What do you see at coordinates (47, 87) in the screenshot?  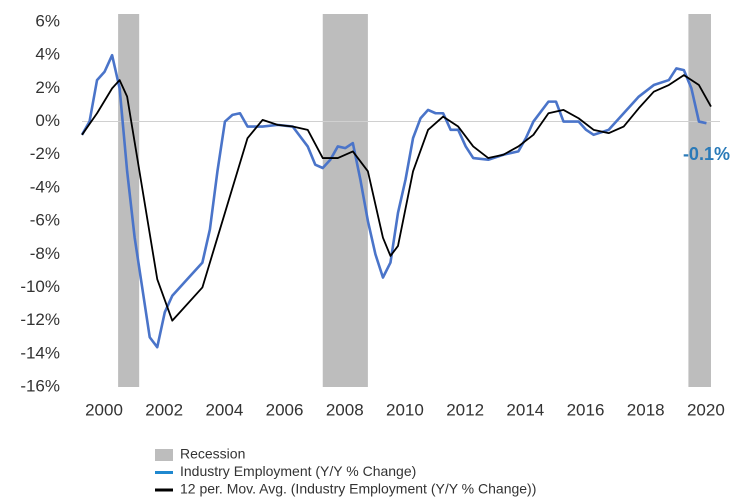 I see `y-tick-label: 2%` at bounding box center [47, 87].